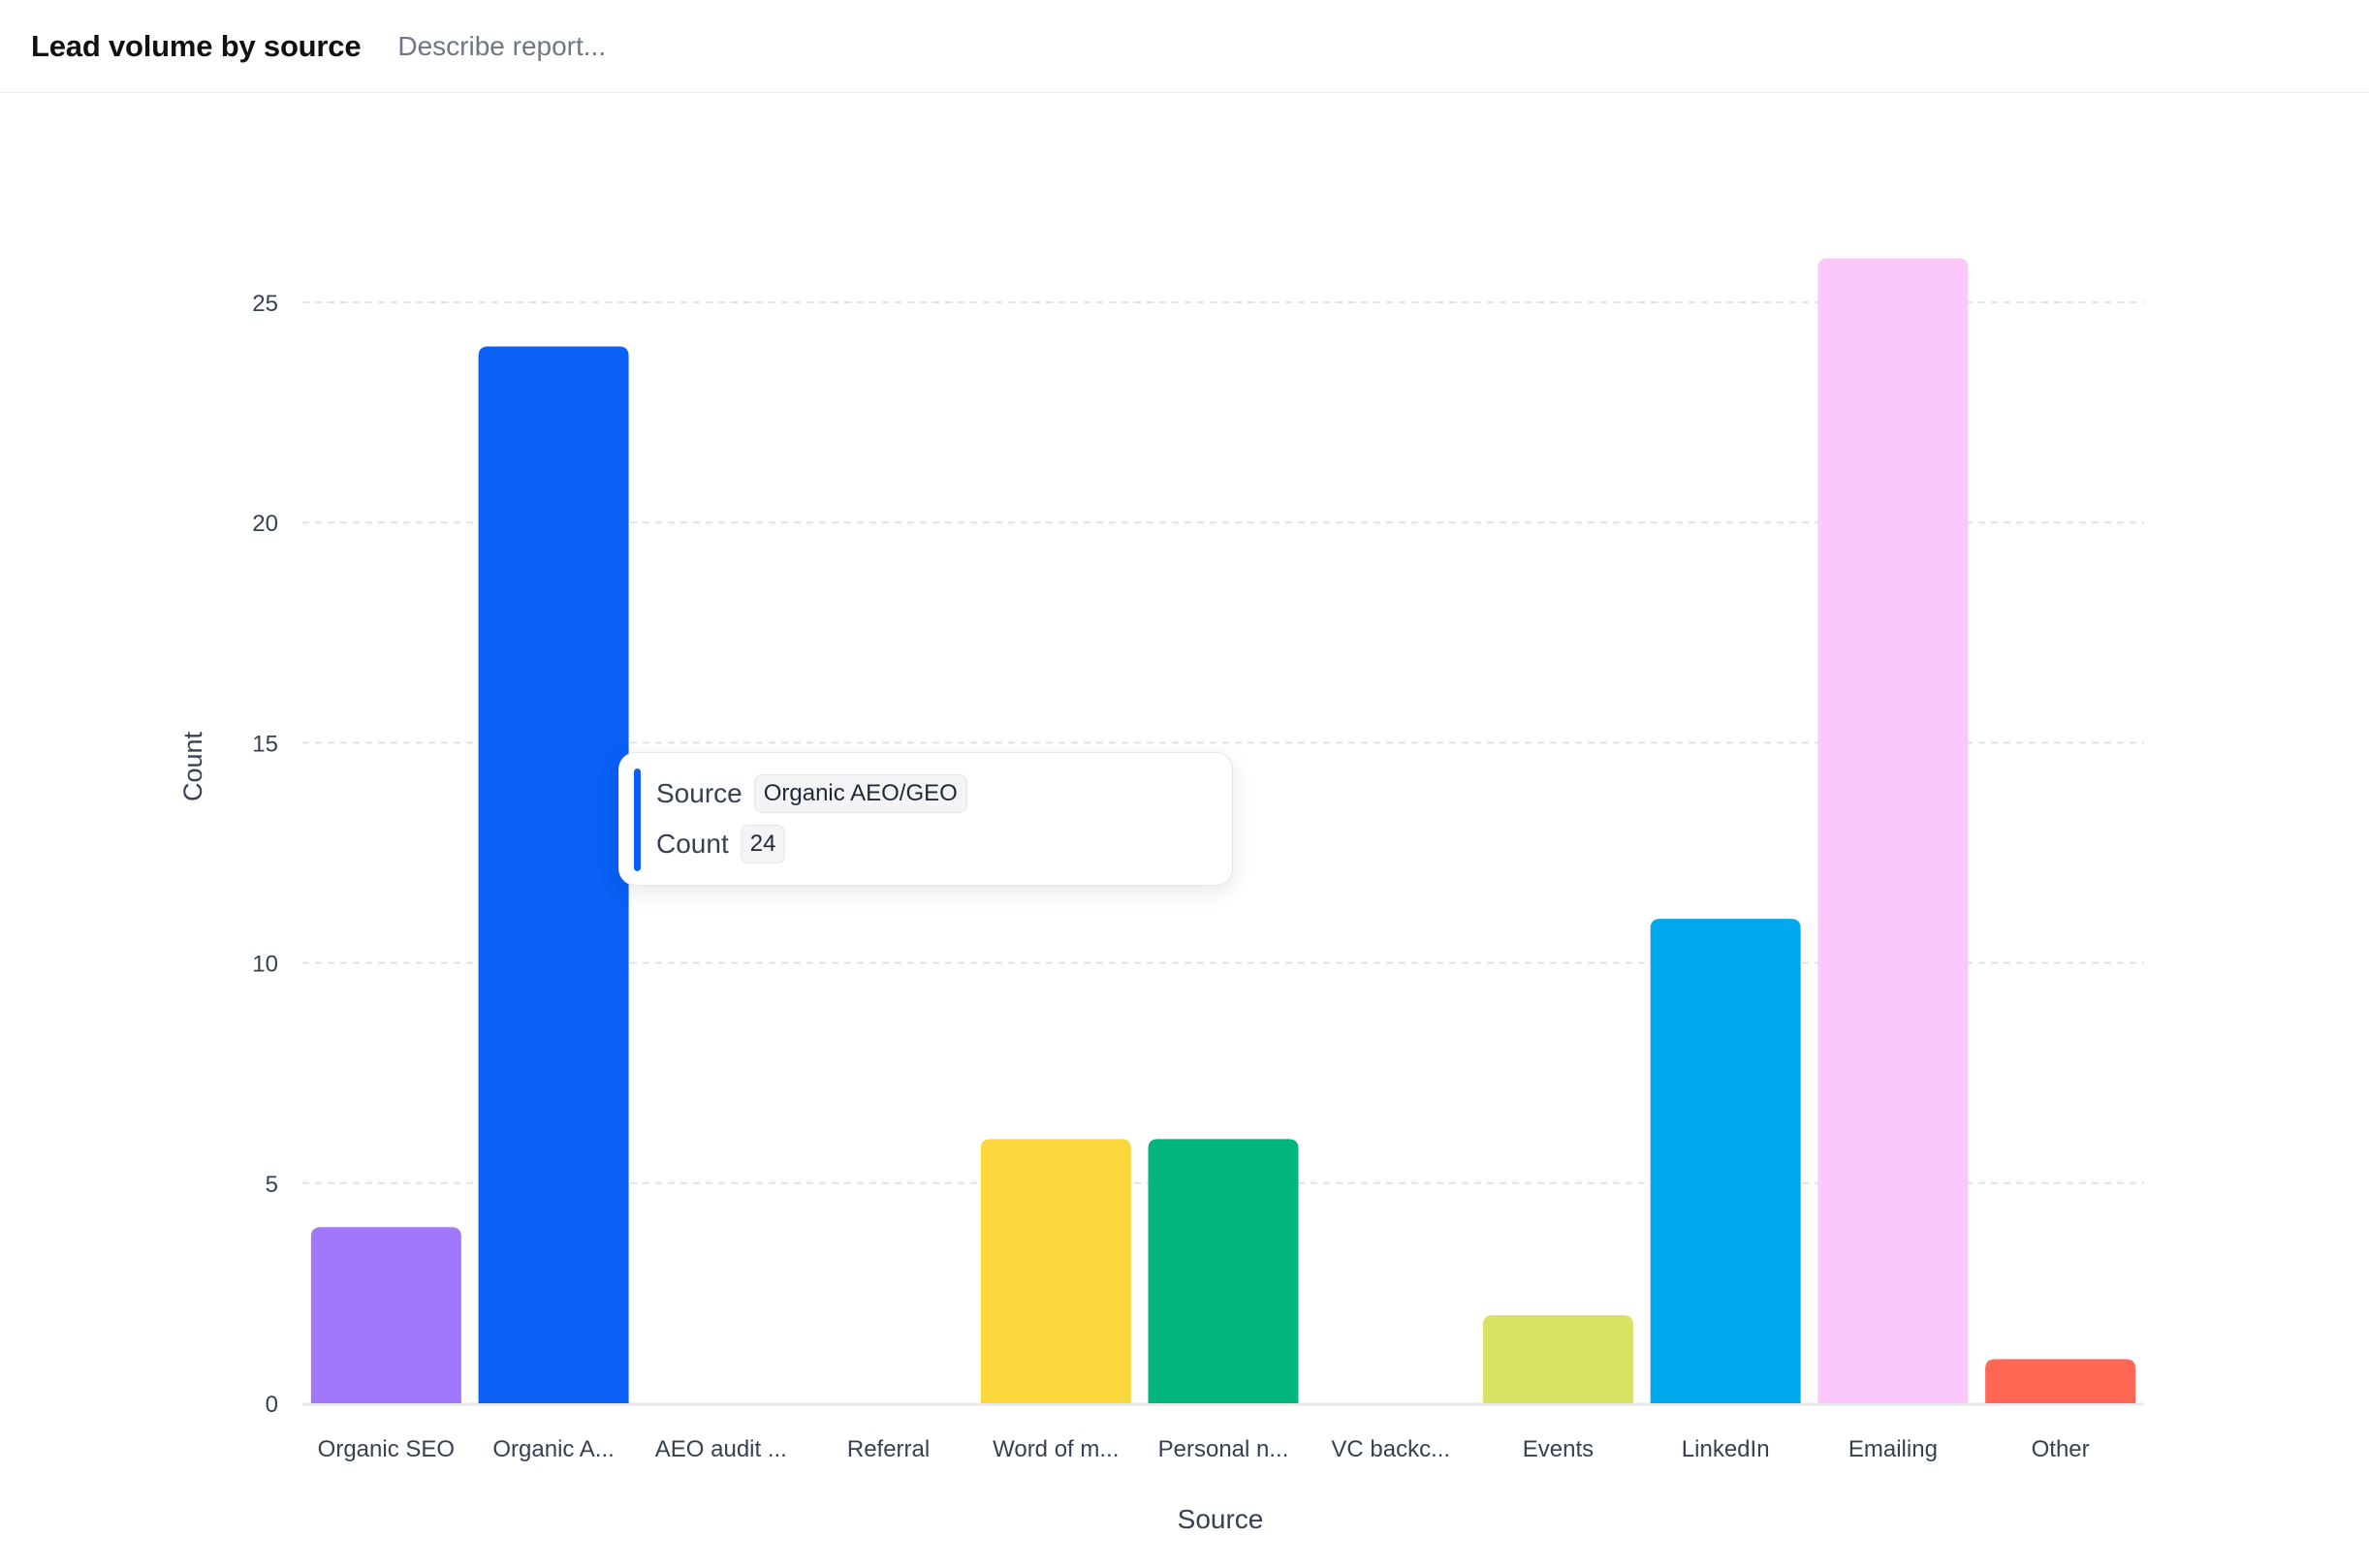 This screenshot has width=2369, height=1568. I want to click on x-tick-label: Organic SEO, so click(387, 1449).